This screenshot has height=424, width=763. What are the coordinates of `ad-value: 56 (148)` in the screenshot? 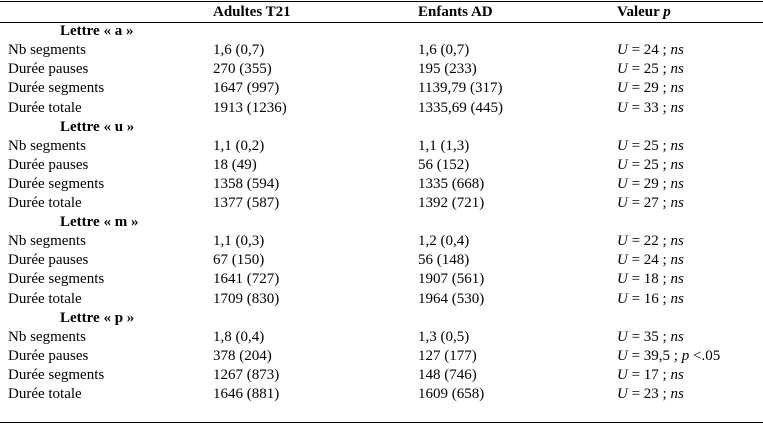 It's located at (444, 260).